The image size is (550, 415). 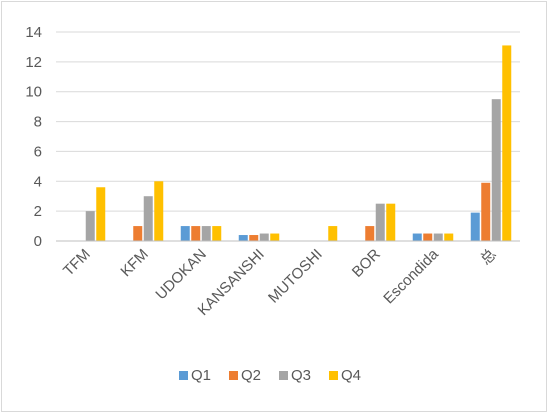 I want to click on legend-swatch-q2, so click(x=233, y=375).